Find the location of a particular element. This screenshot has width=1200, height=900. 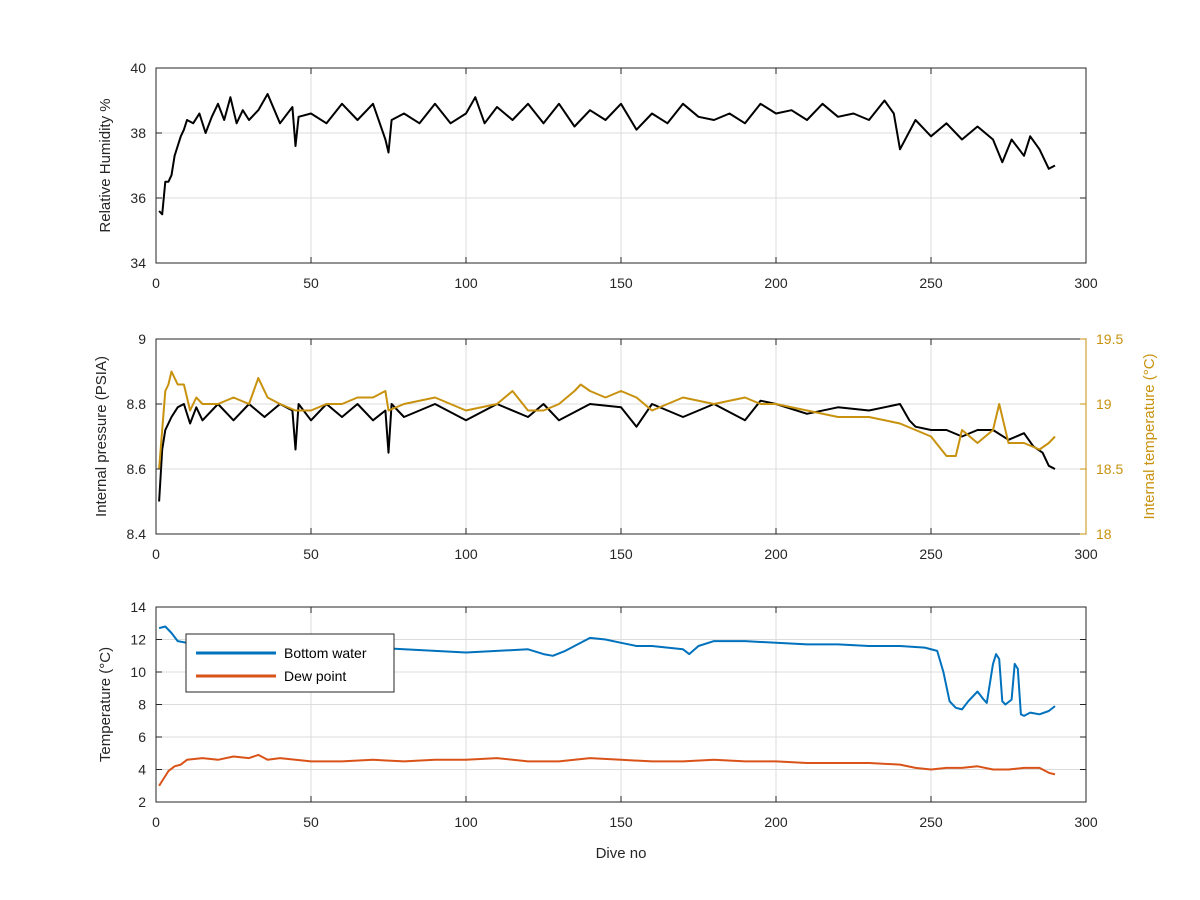

y-tick-label: 2 is located at coordinates (142, 802).